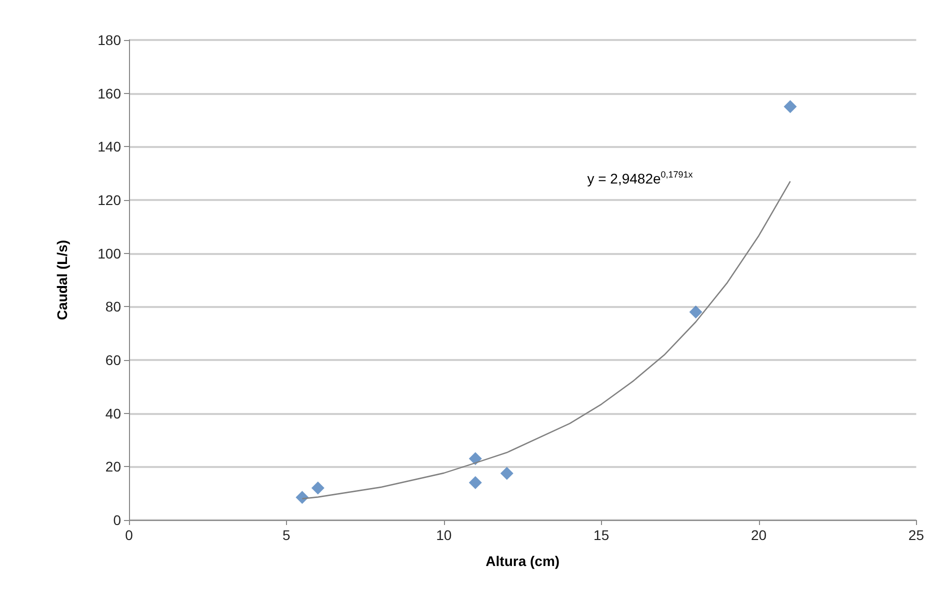 This screenshot has width=935, height=608. I want to click on y-tick-label: 80, so click(113, 306).